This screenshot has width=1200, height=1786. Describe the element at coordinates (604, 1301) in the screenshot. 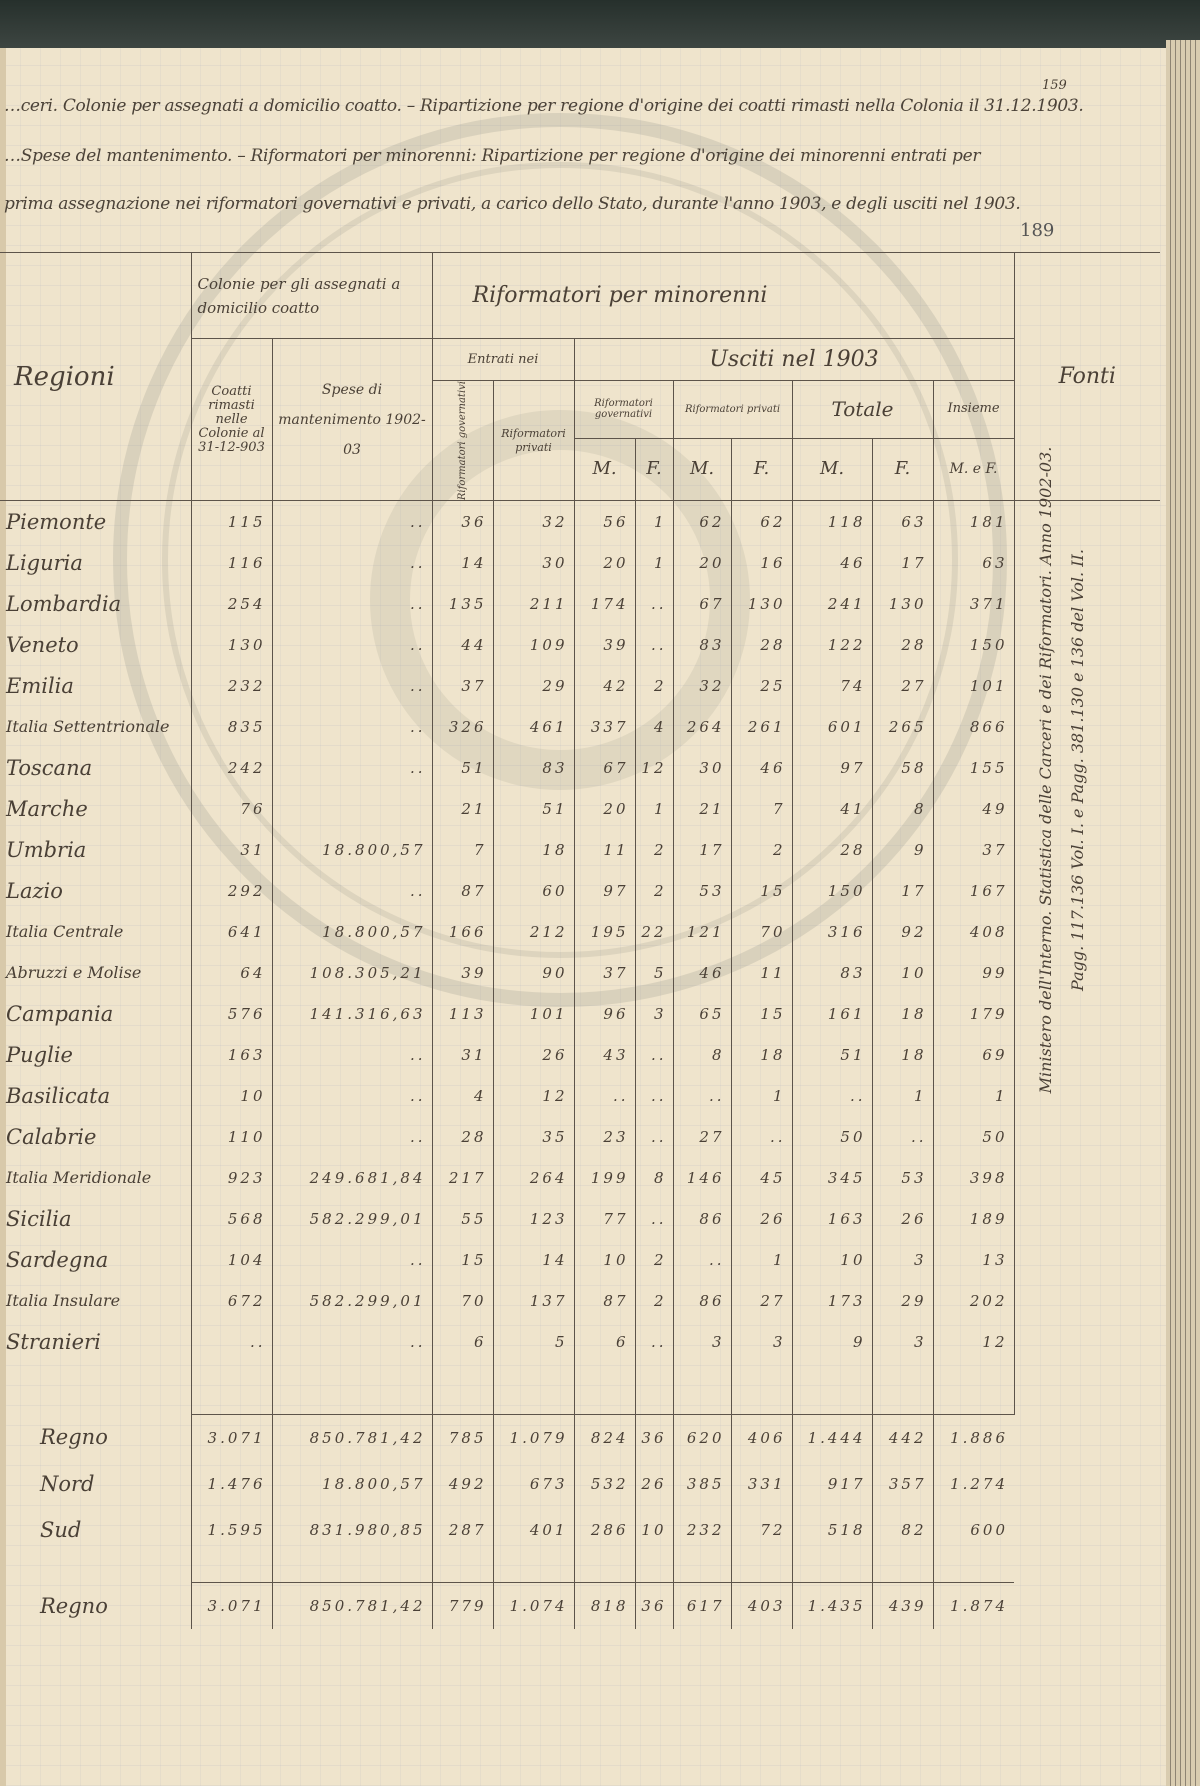

I see `cell-usciti-gov-m: 87` at that location.